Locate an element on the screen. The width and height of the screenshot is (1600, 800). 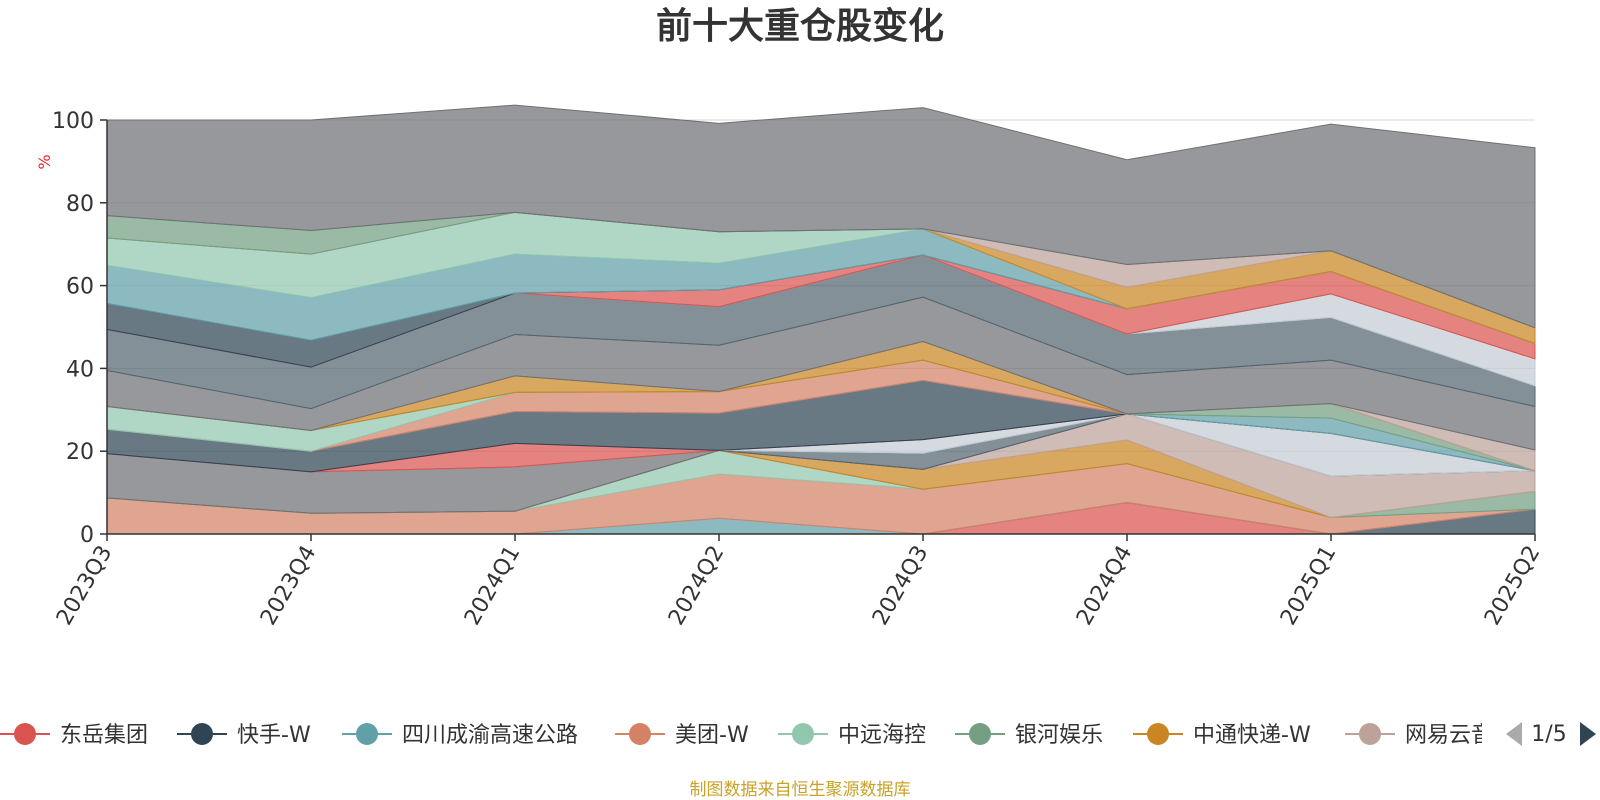
legend-label: 网易云音乐 is located at coordinates (1460, 735).